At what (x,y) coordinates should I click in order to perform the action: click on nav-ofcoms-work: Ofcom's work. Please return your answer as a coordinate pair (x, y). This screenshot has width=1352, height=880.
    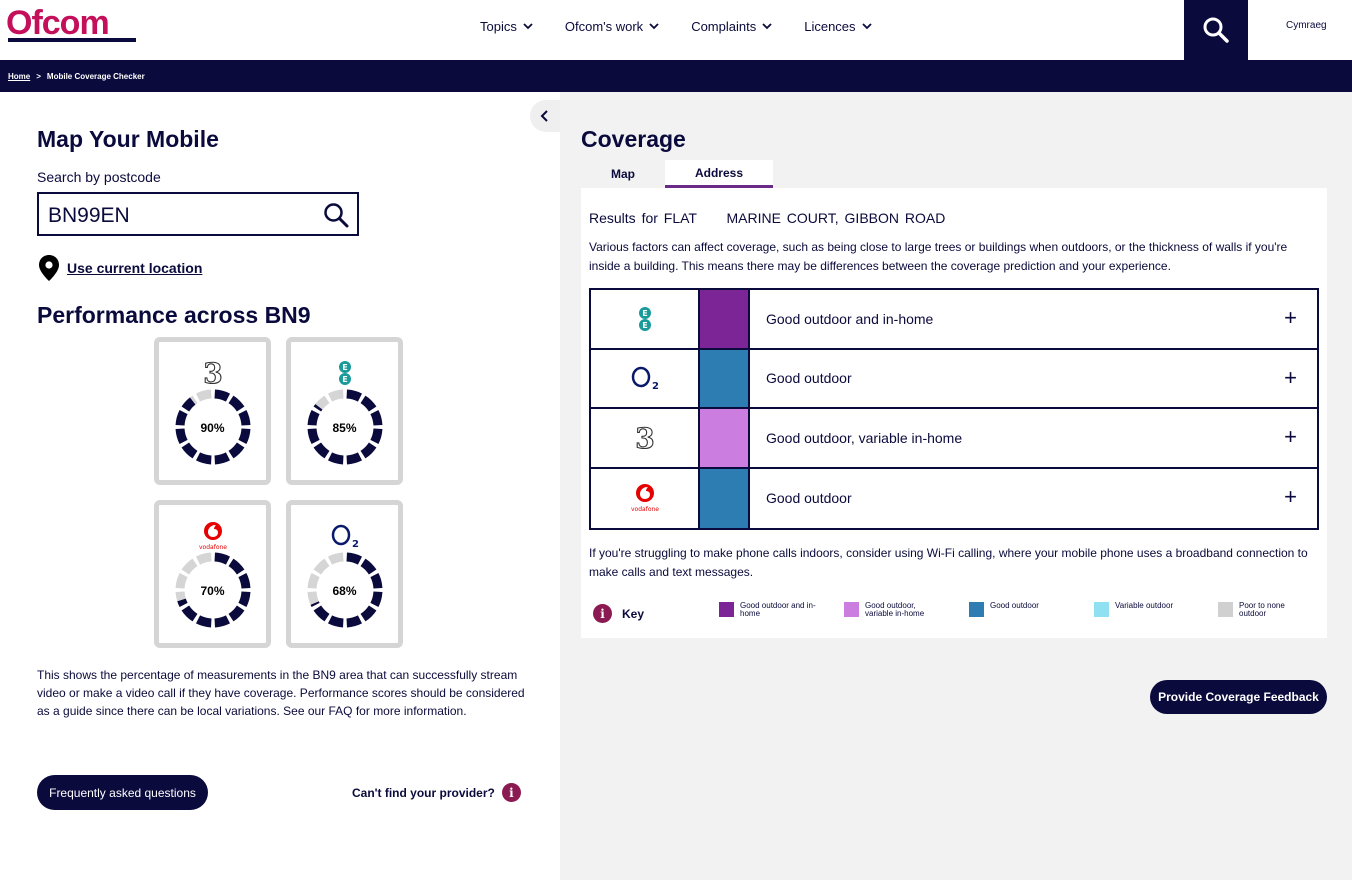
    Looking at the image, I should click on (612, 26).